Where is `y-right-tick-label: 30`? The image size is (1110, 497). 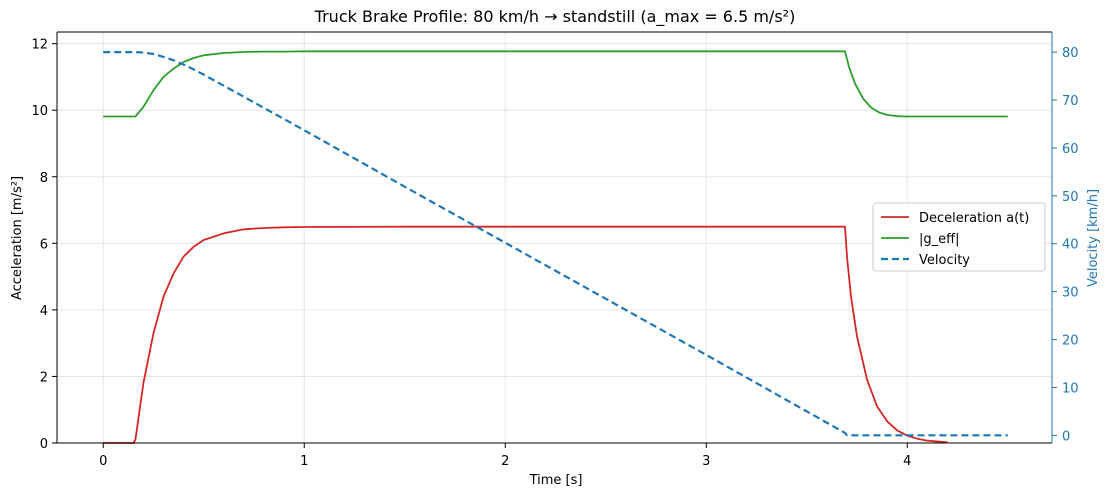 y-right-tick-label: 30 is located at coordinates (1070, 293).